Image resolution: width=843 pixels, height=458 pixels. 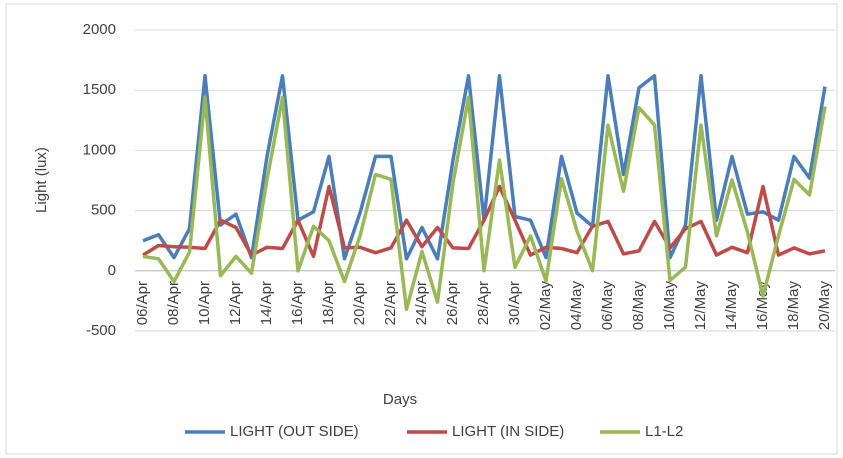 I want to click on x-tick-label: 12/Apr, so click(x=235, y=303).